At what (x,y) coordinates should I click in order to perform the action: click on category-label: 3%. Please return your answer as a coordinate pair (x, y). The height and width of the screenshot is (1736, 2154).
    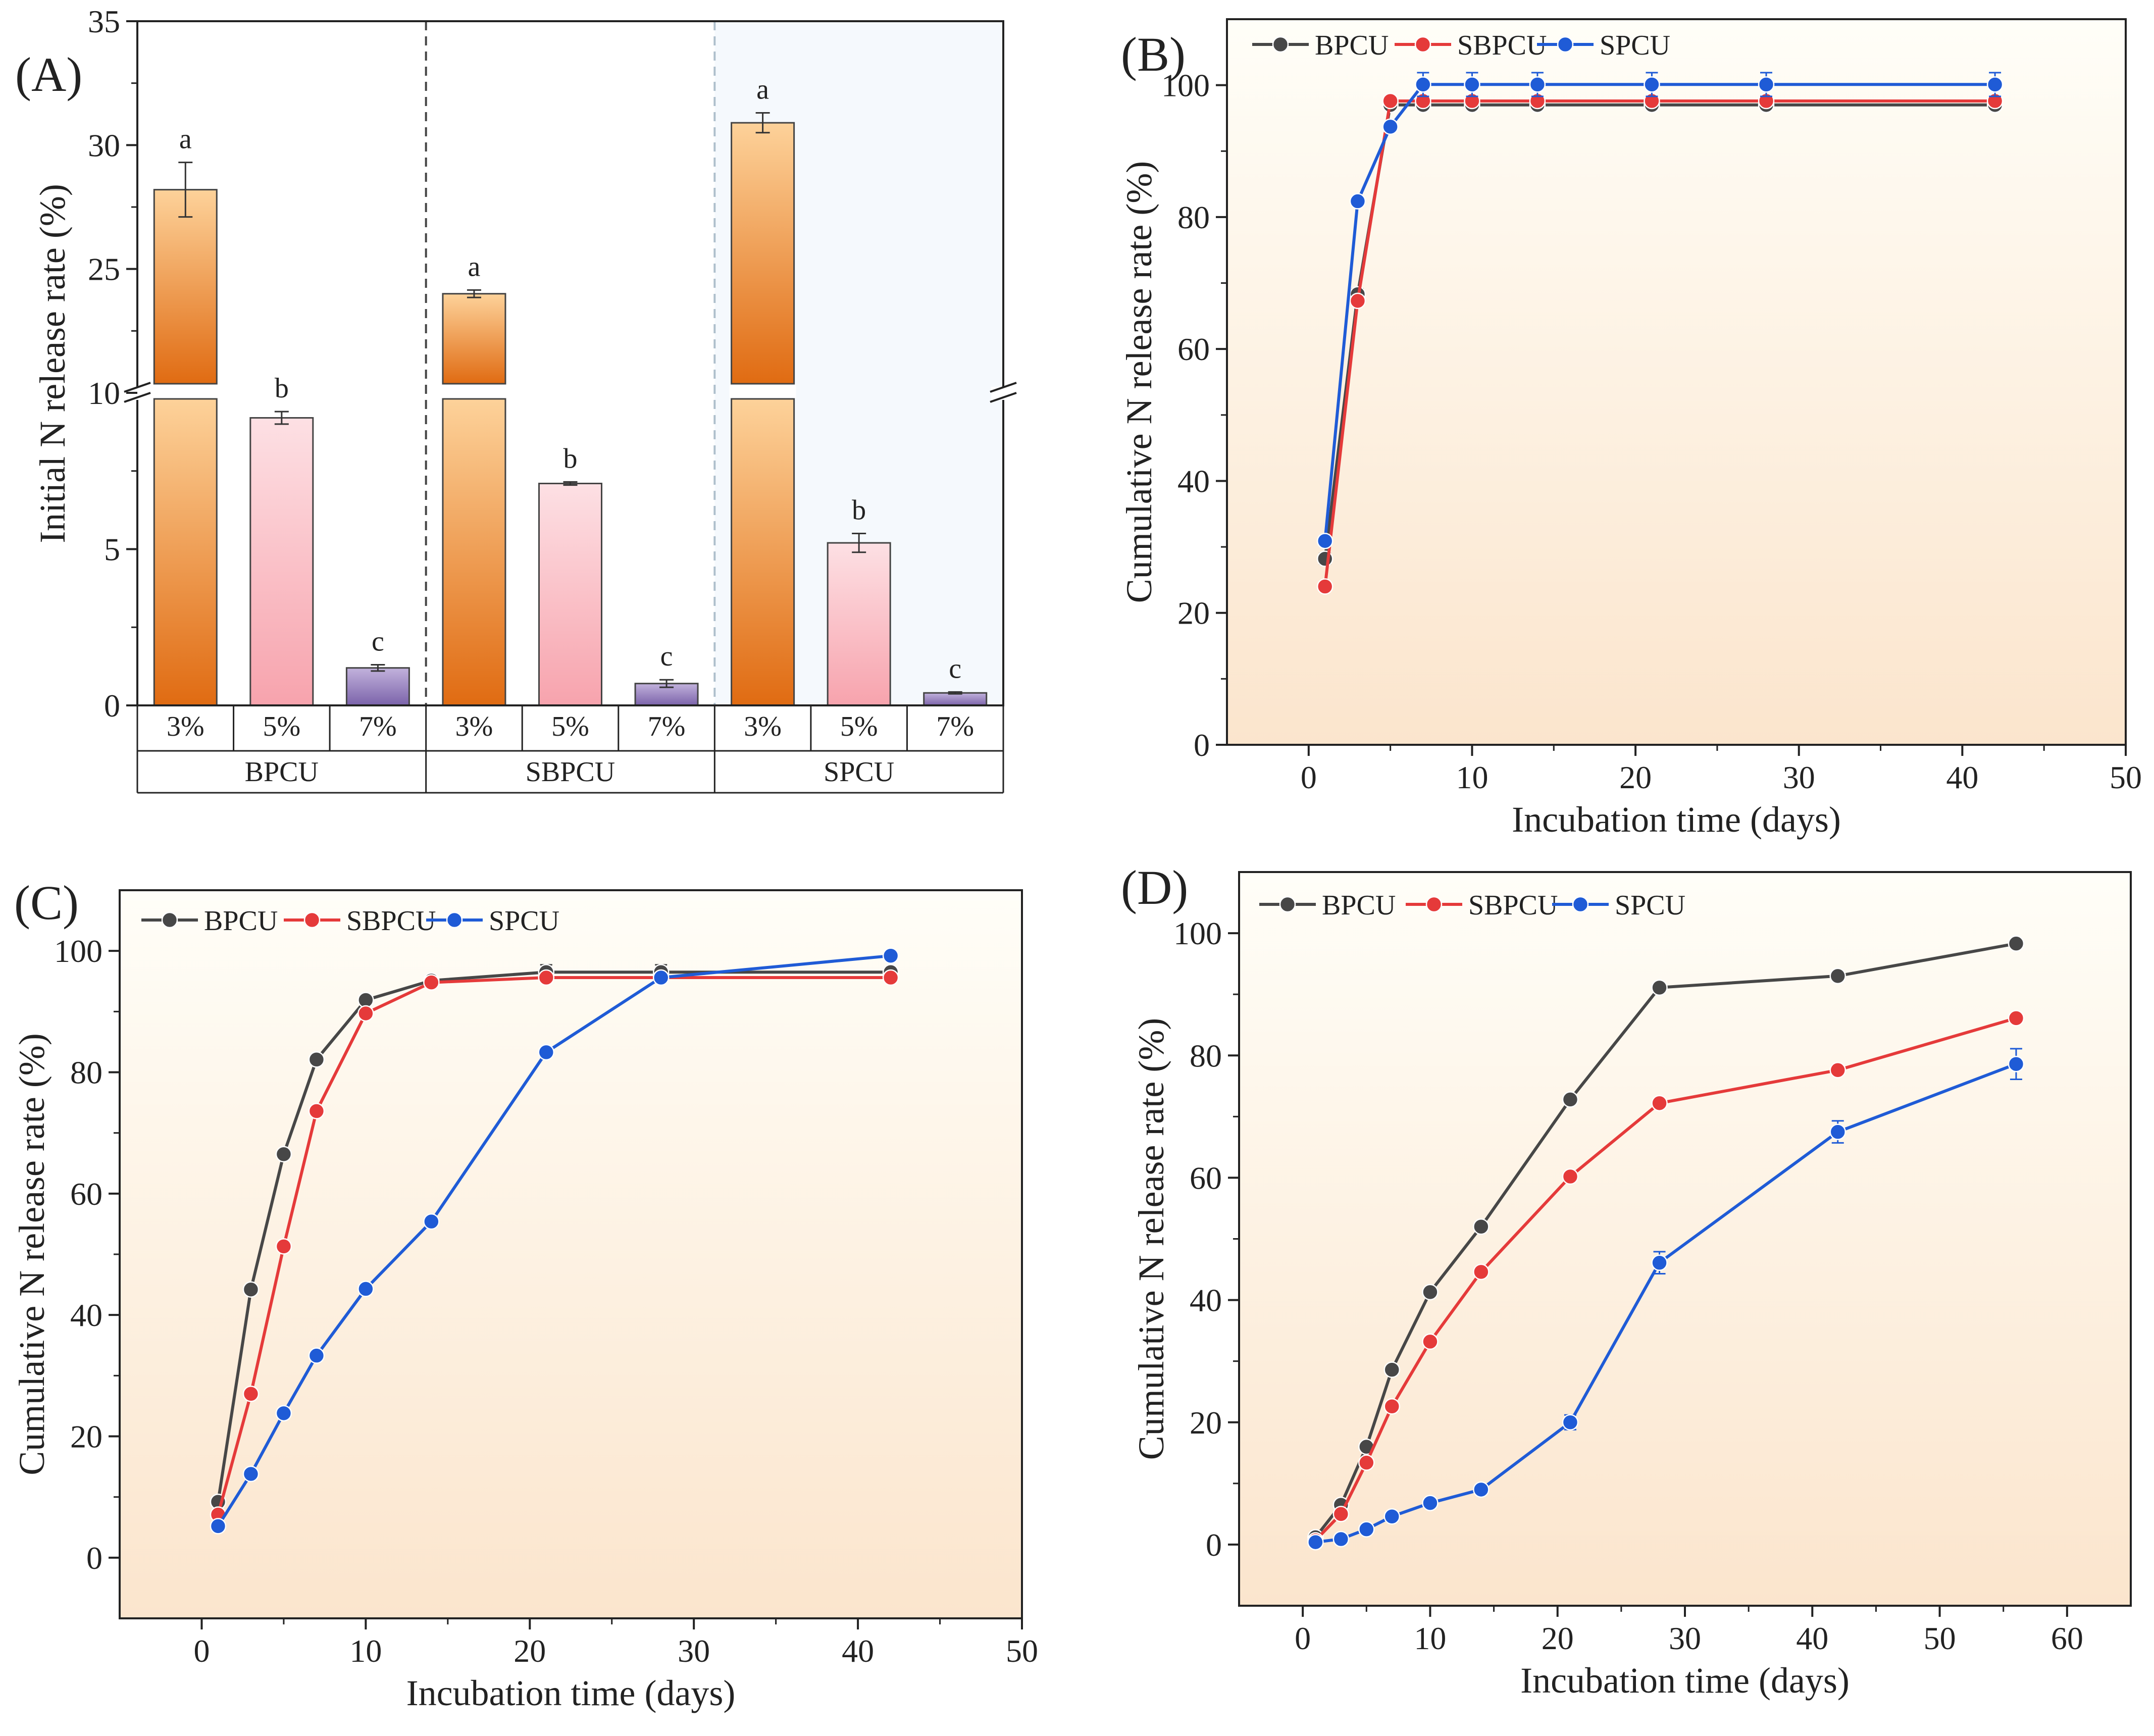
    Looking at the image, I should click on (185, 726).